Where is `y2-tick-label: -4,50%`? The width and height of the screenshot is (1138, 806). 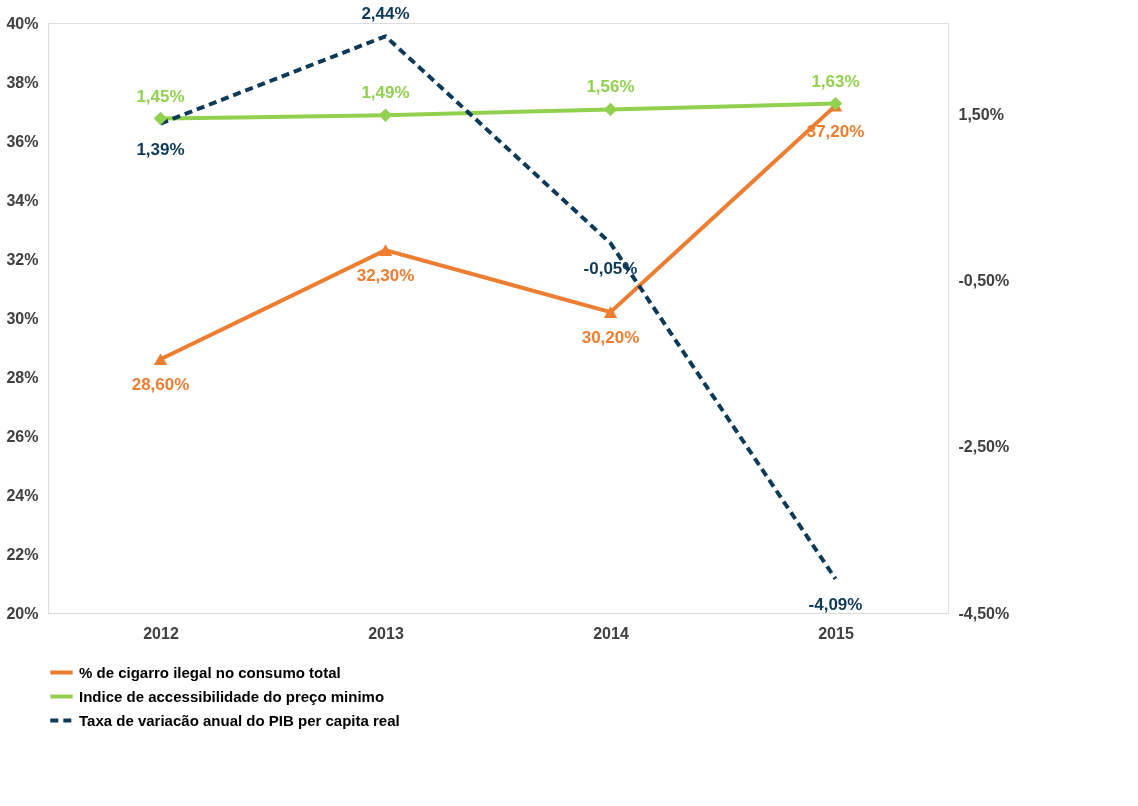
y2-tick-label: -4,50% is located at coordinates (984, 613).